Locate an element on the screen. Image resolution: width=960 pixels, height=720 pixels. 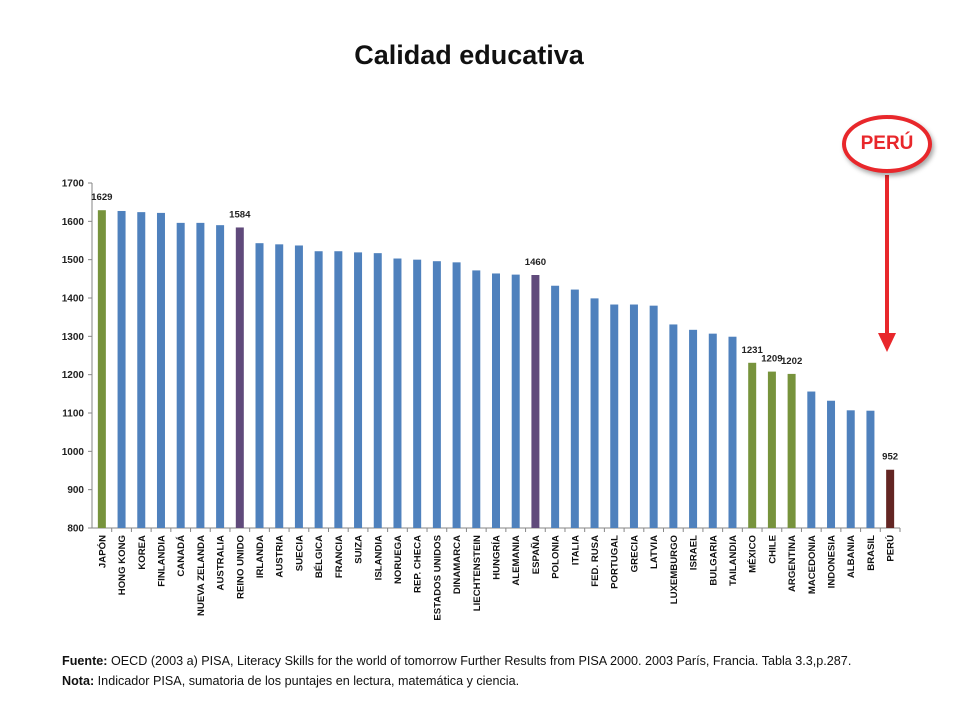
x-tick-label: CANADÁ is located at coordinates (181, 556).